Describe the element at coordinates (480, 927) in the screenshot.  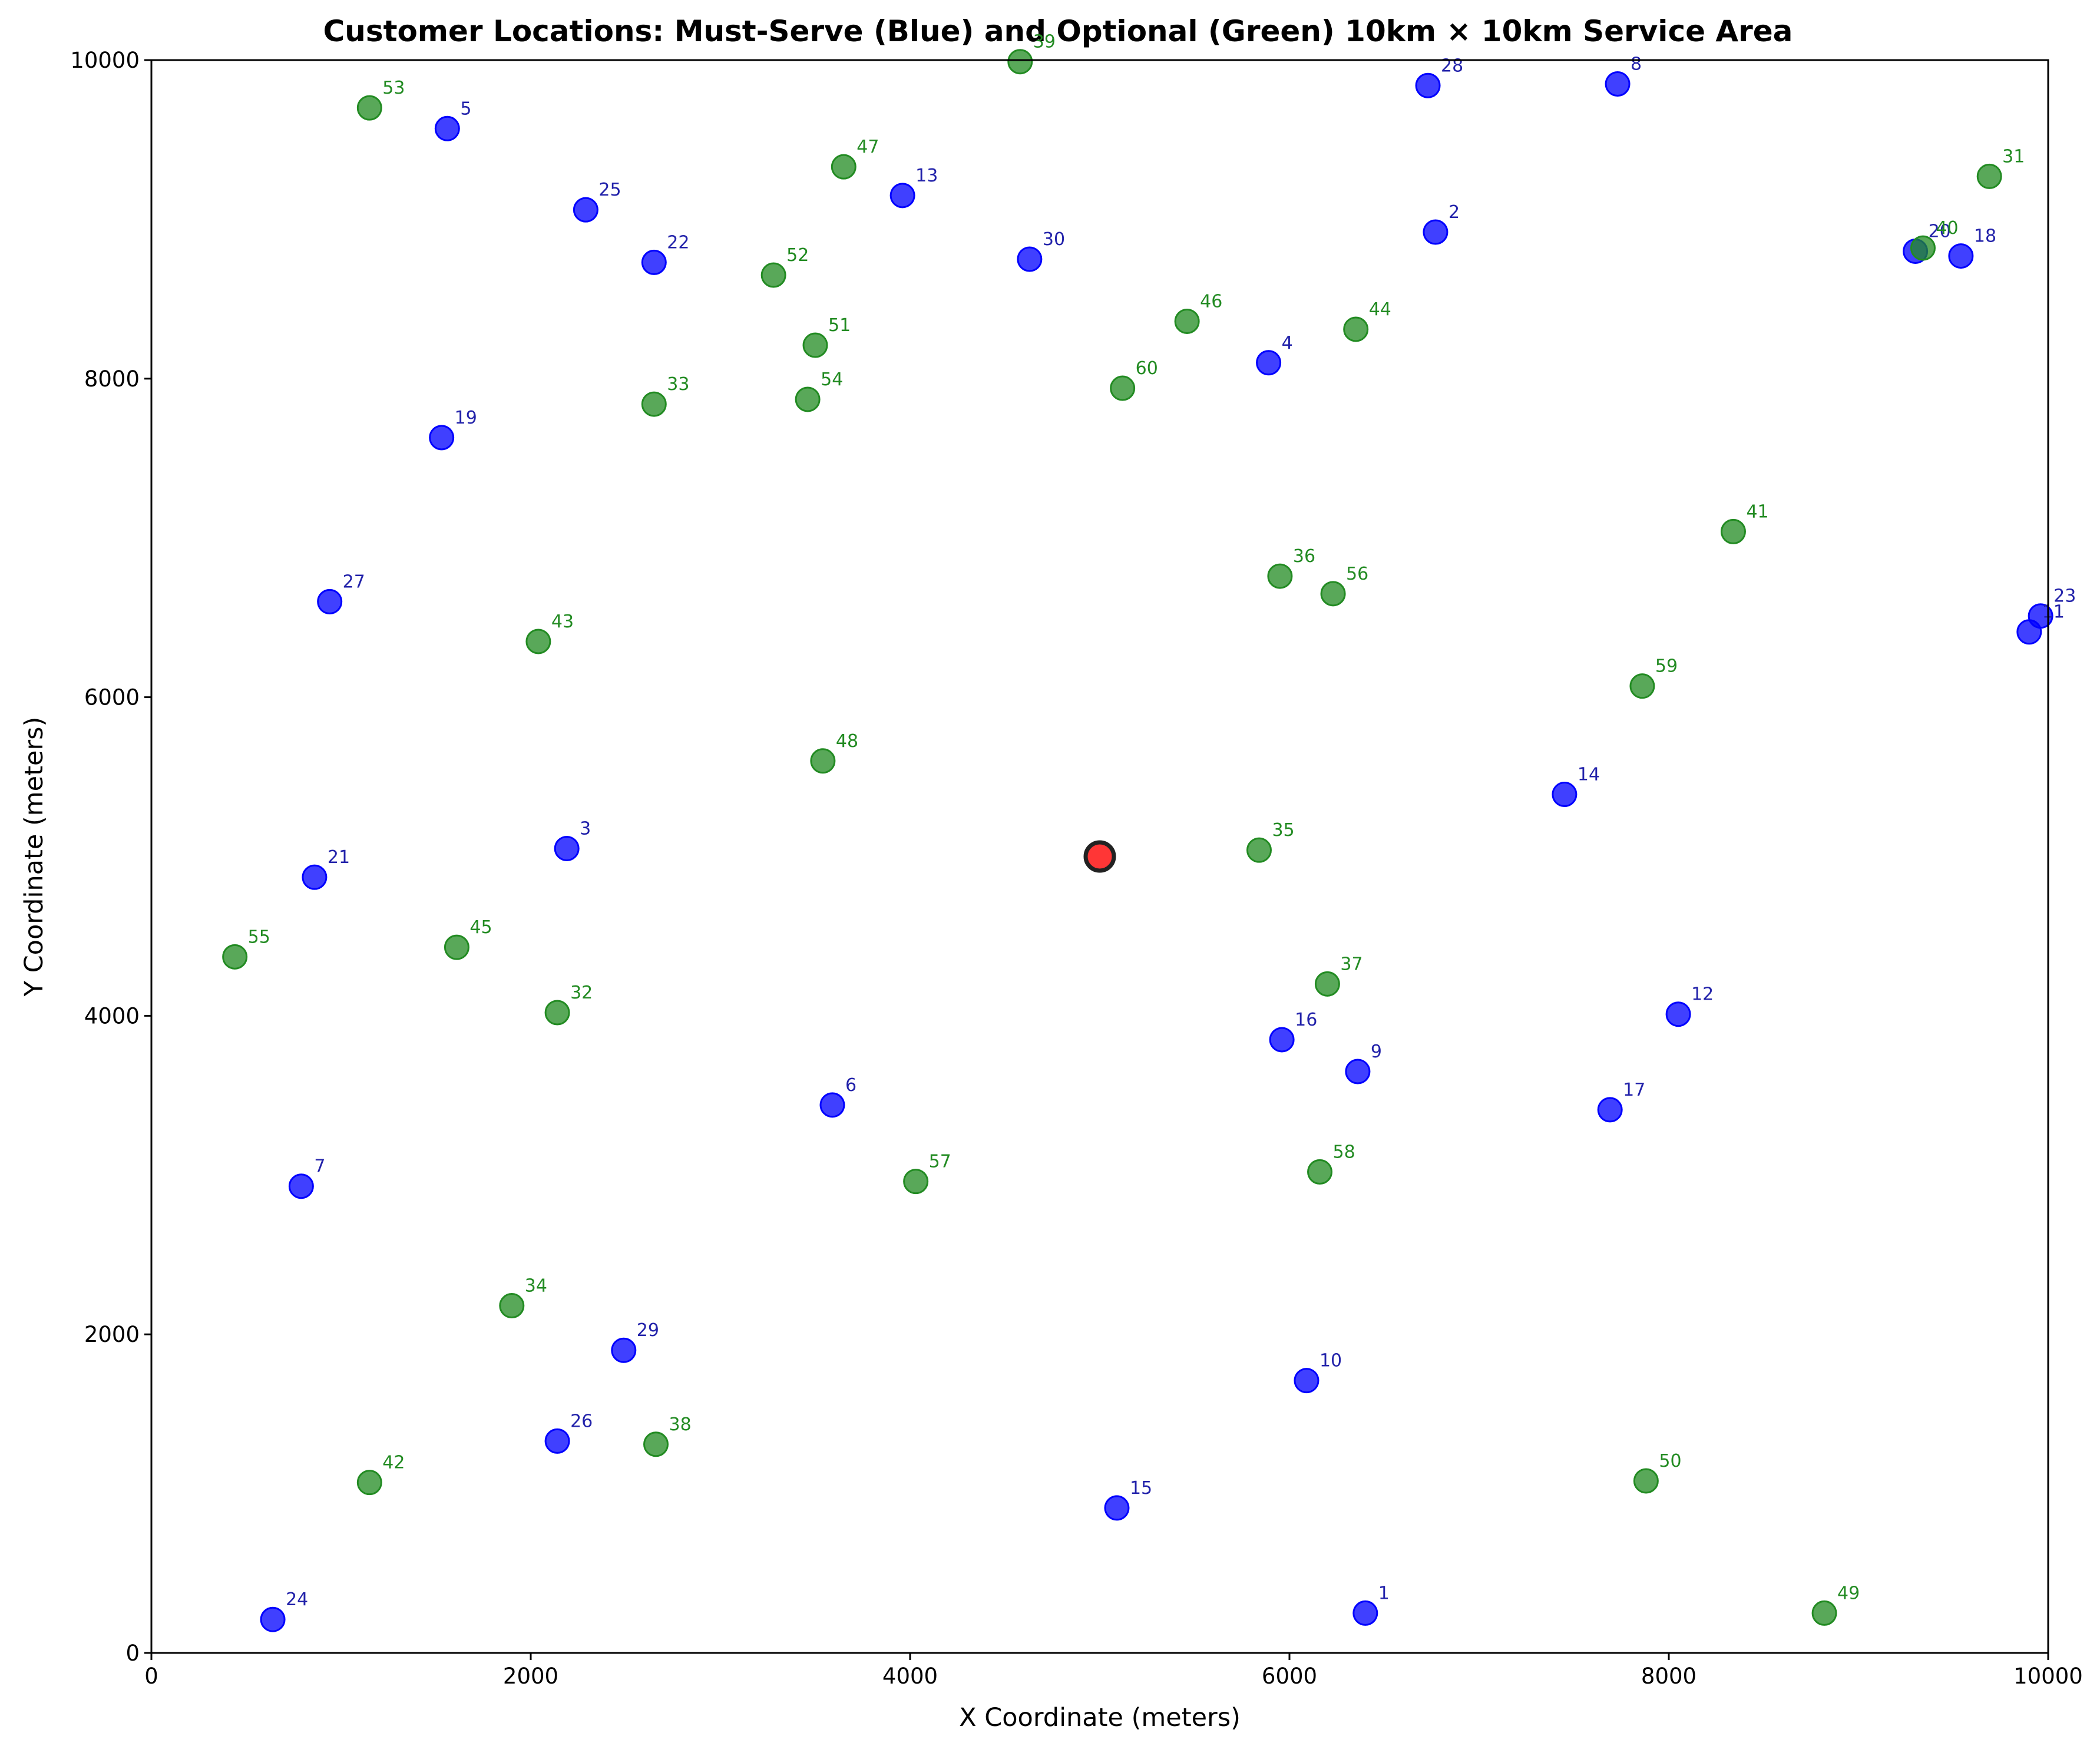
I see `optional-point-label: 45` at that location.